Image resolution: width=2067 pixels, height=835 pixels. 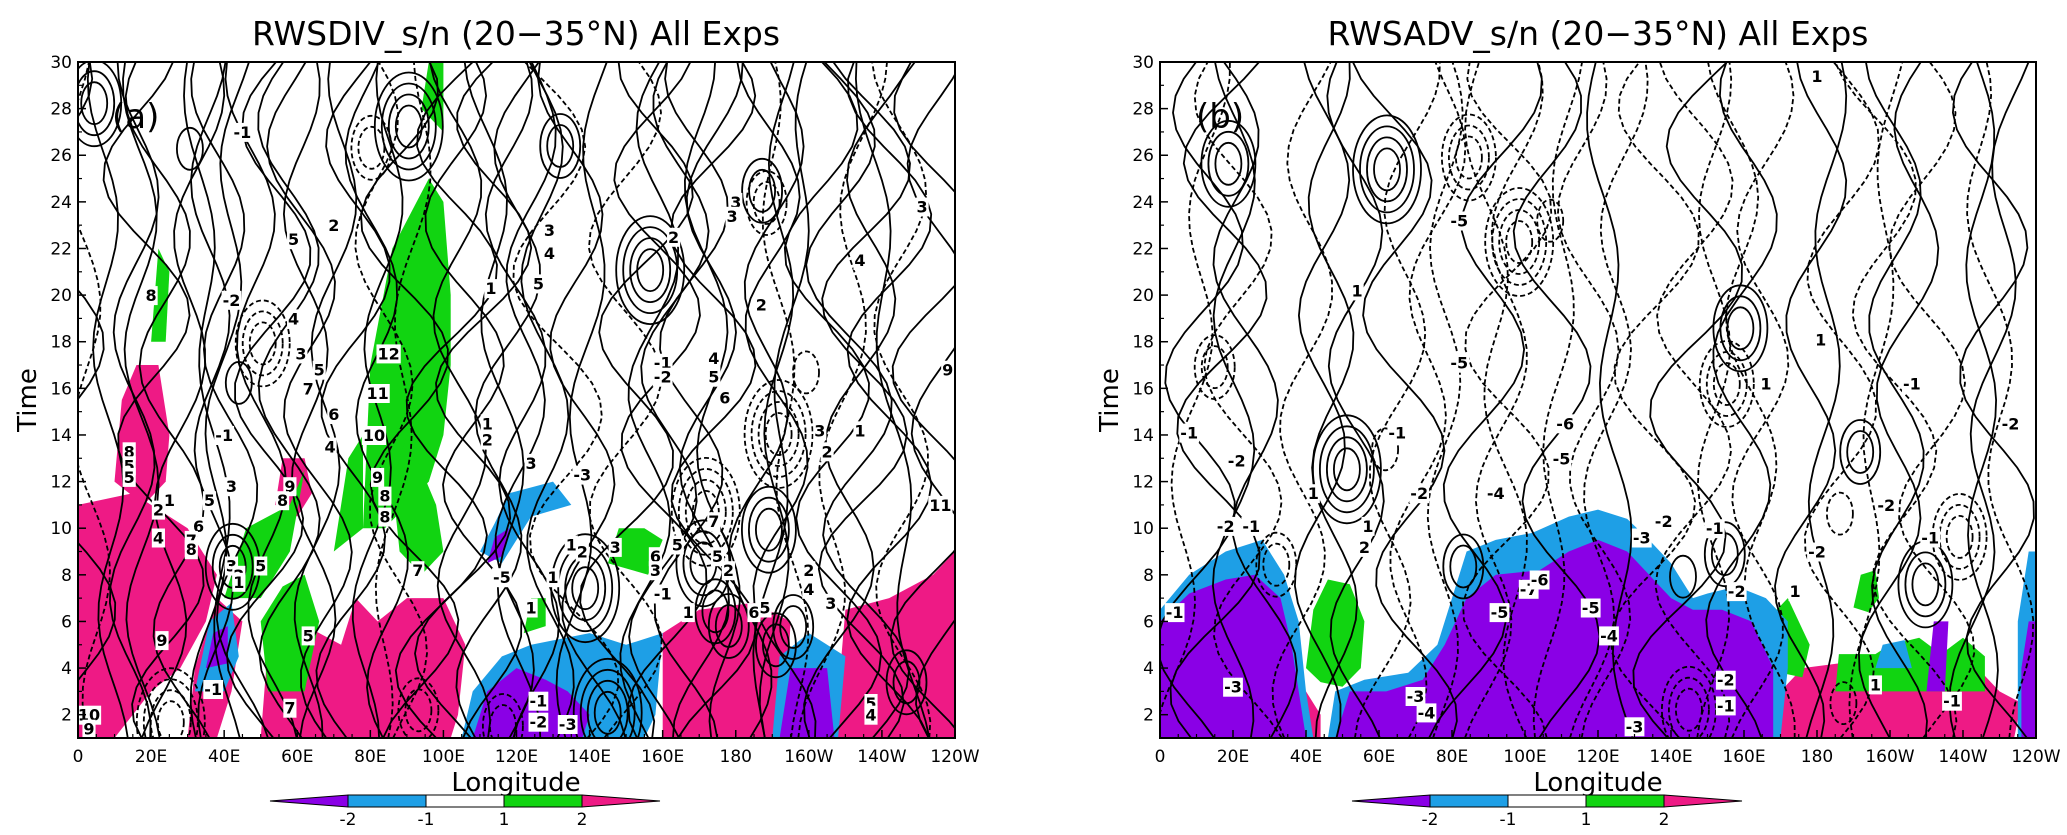 I want to click on y-tick-label: 30, so click(x=1143, y=63).